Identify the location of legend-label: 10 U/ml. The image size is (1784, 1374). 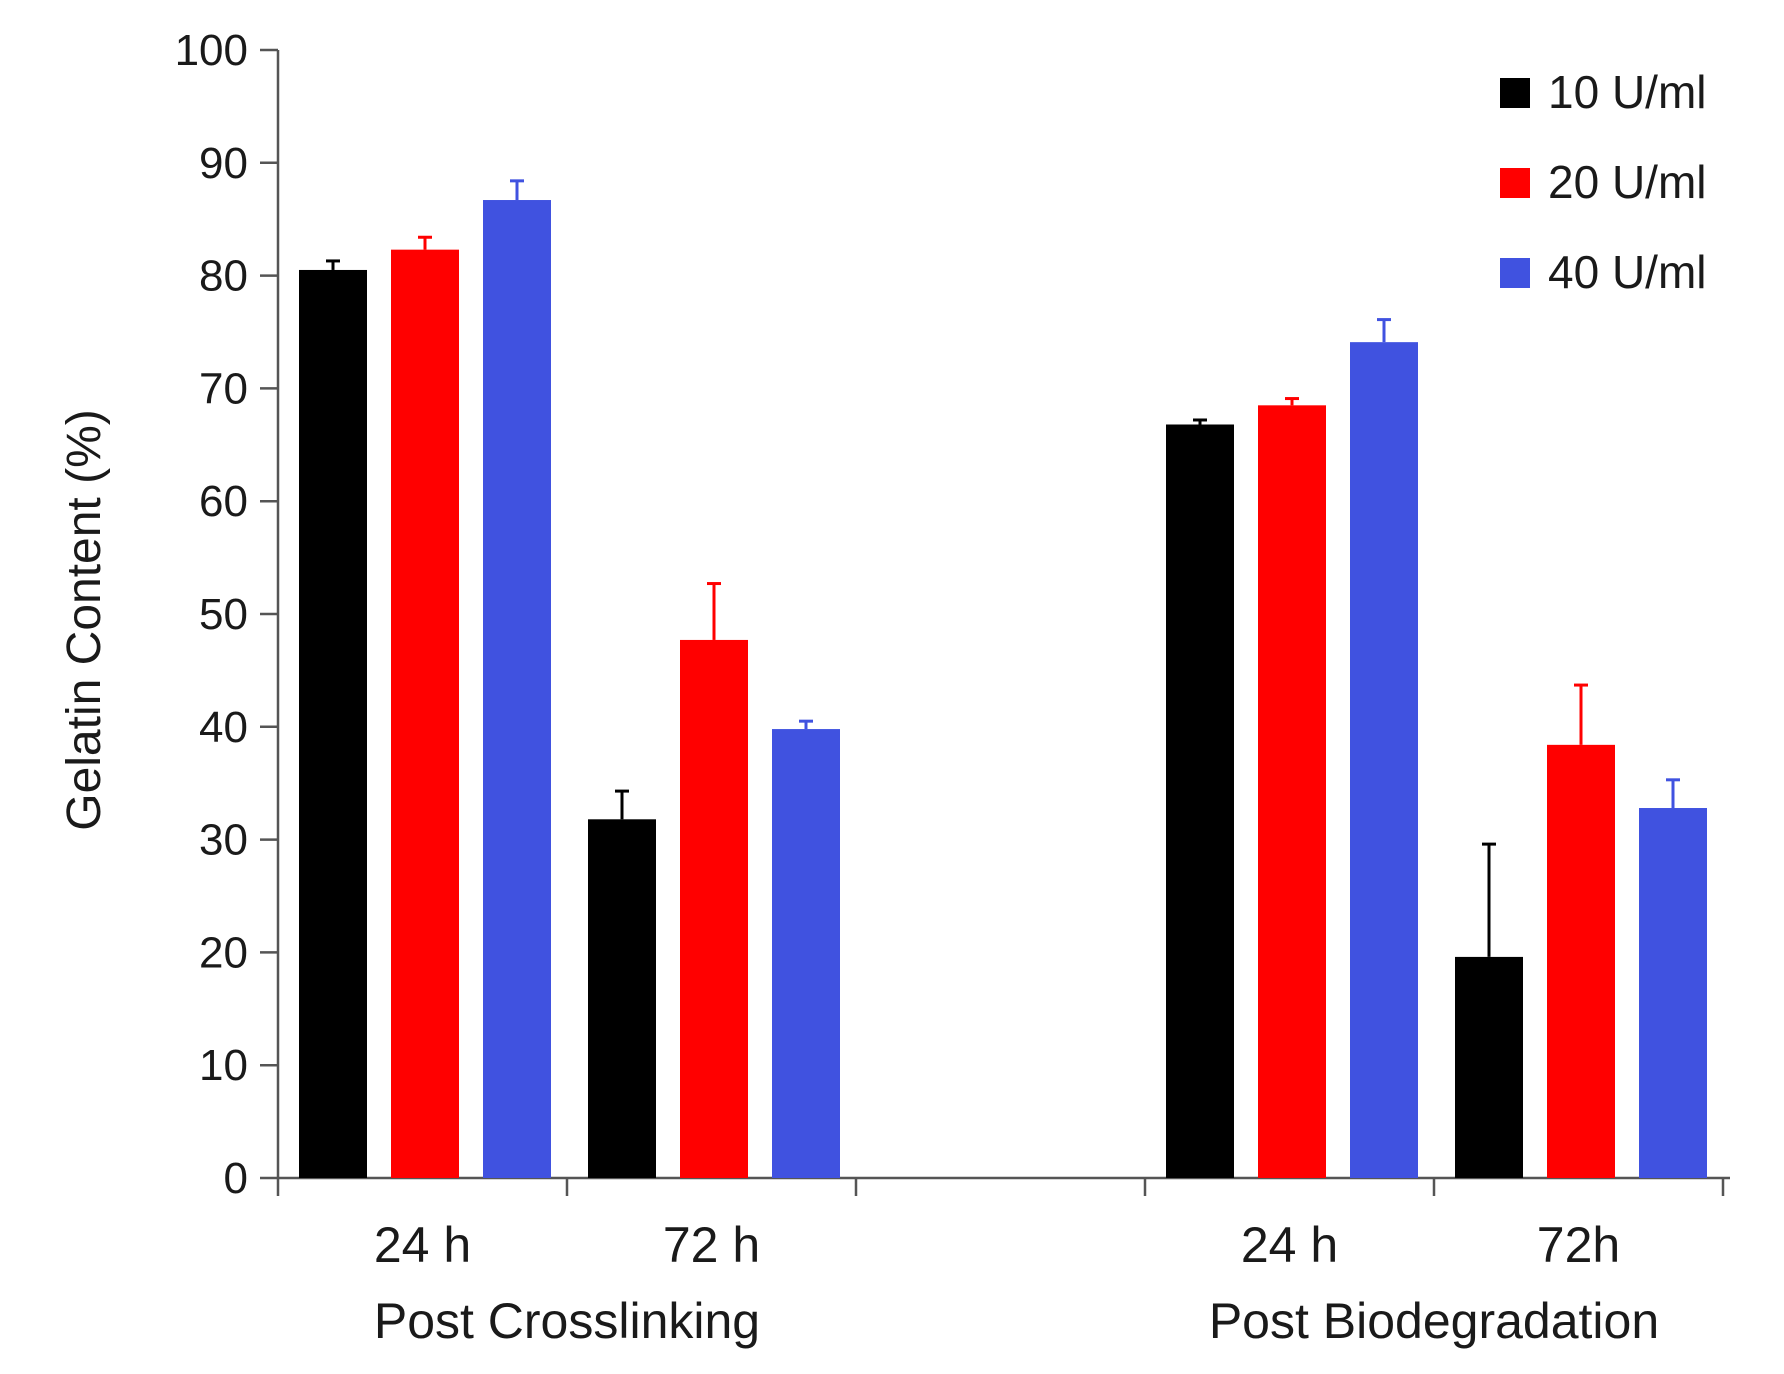
(1627, 92).